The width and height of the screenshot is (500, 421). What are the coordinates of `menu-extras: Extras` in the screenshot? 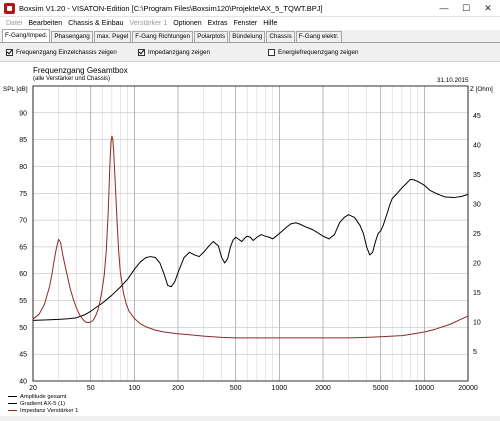 It's located at (217, 23).